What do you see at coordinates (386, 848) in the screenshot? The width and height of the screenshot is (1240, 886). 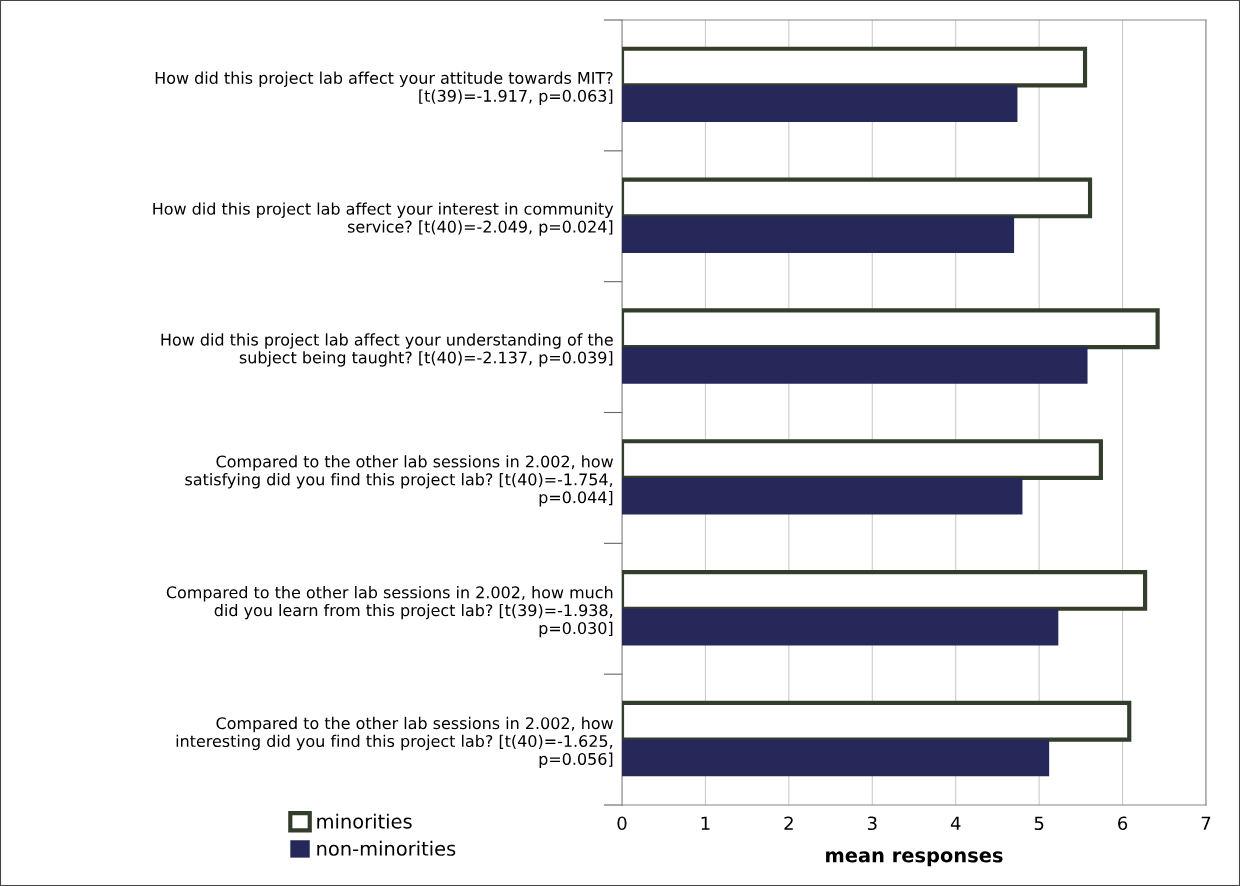 I see `legend-label: non-minorities` at bounding box center [386, 848].